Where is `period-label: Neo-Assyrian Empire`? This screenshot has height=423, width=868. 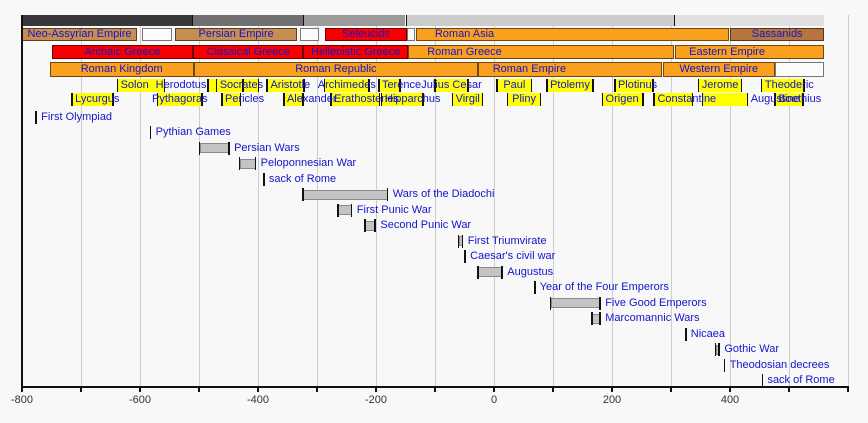
period-label: Neo-Assyrian Empire is located at coordinates (79, 34).